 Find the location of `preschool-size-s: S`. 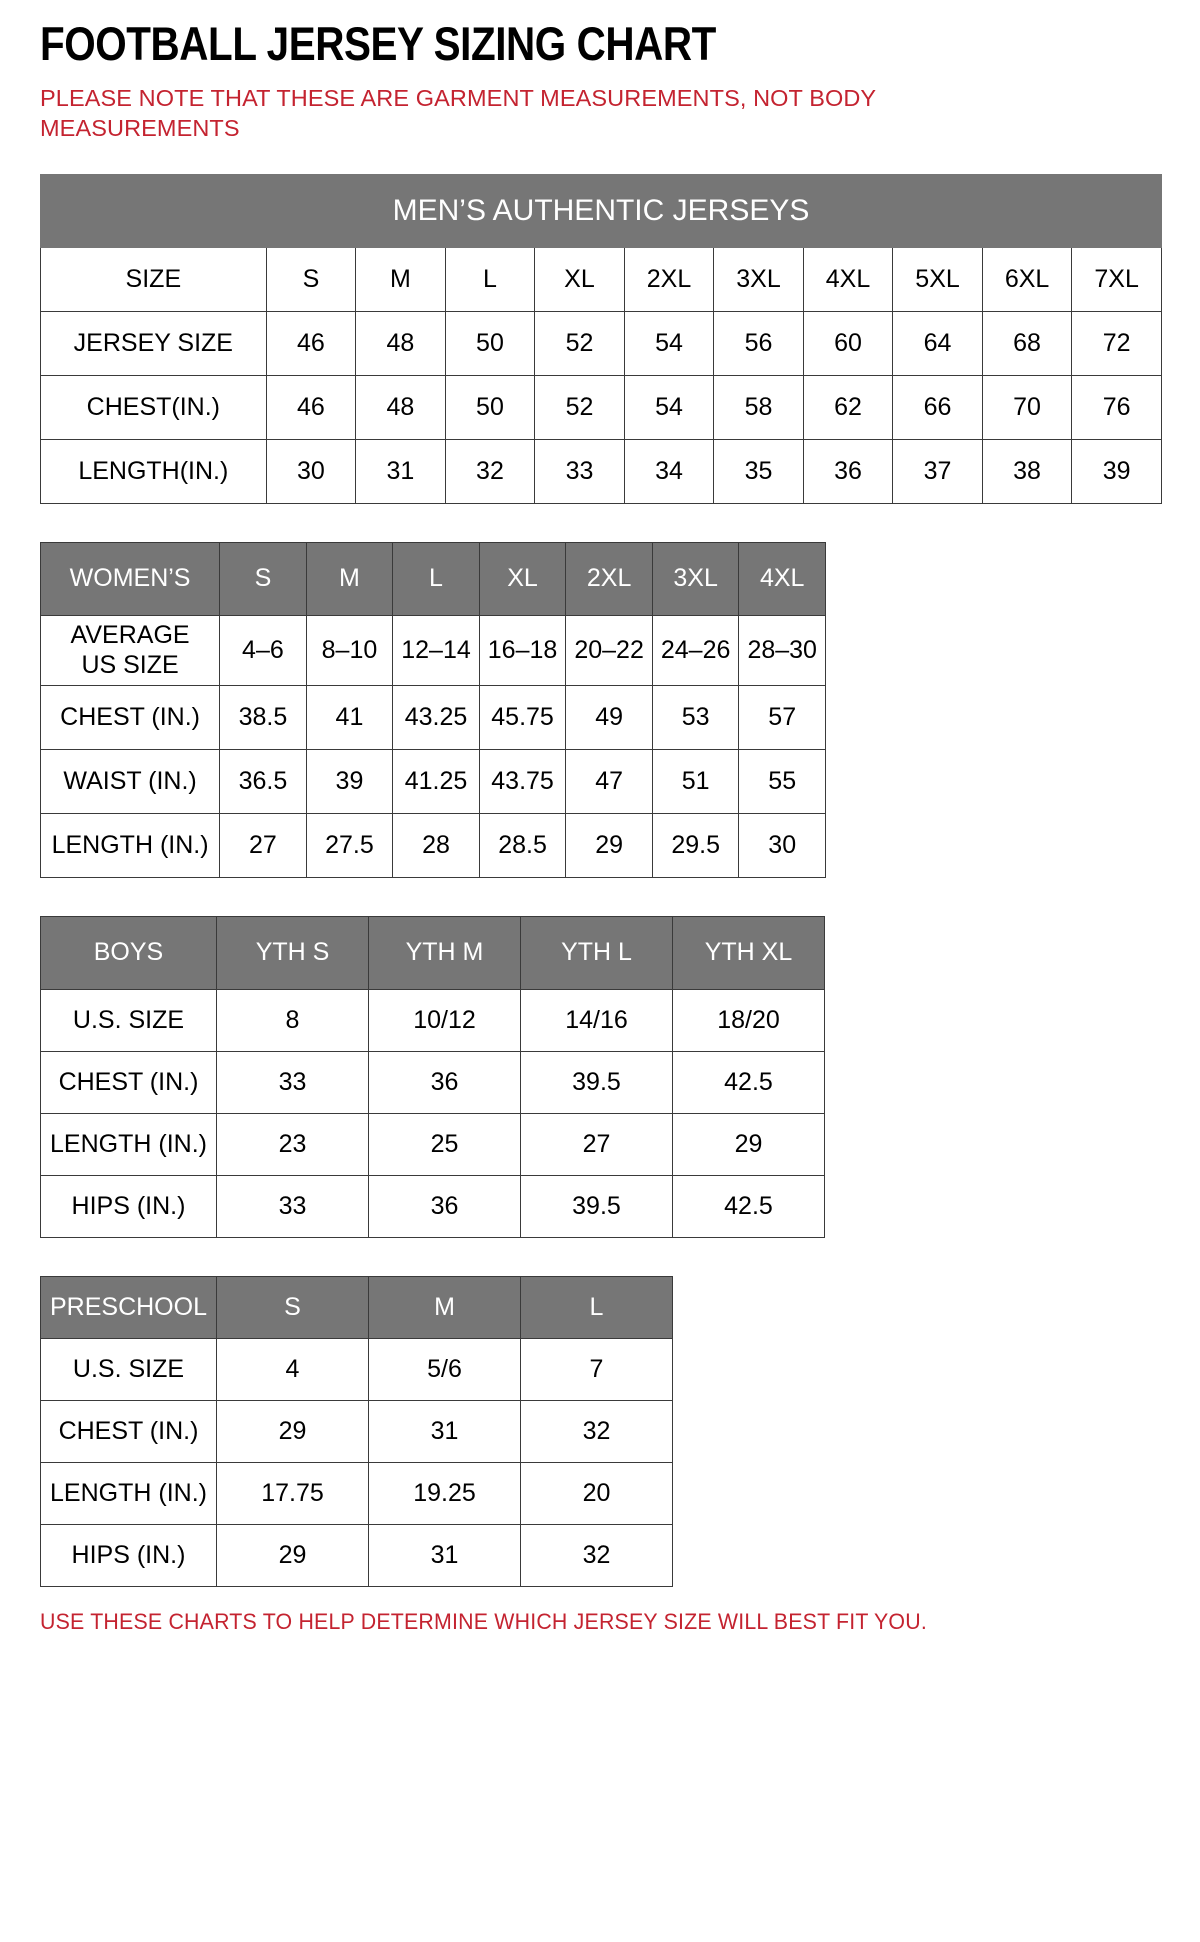

preschool-size-s: S is located at coordinates (292, 1308).